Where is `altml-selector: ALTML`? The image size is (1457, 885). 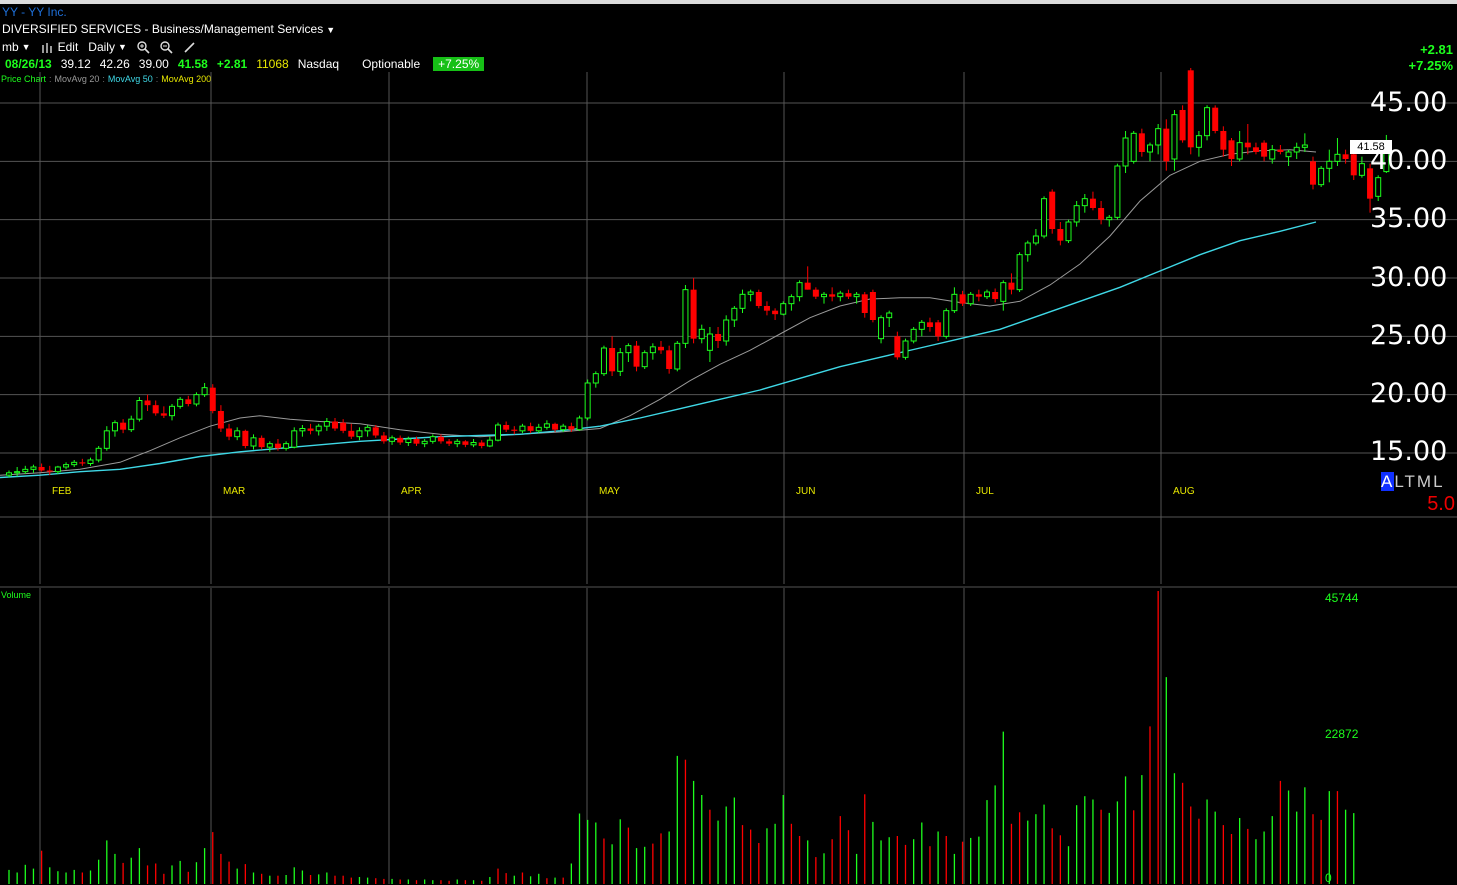 altml-selector: ALTML is located at coordinates (1413, 482).